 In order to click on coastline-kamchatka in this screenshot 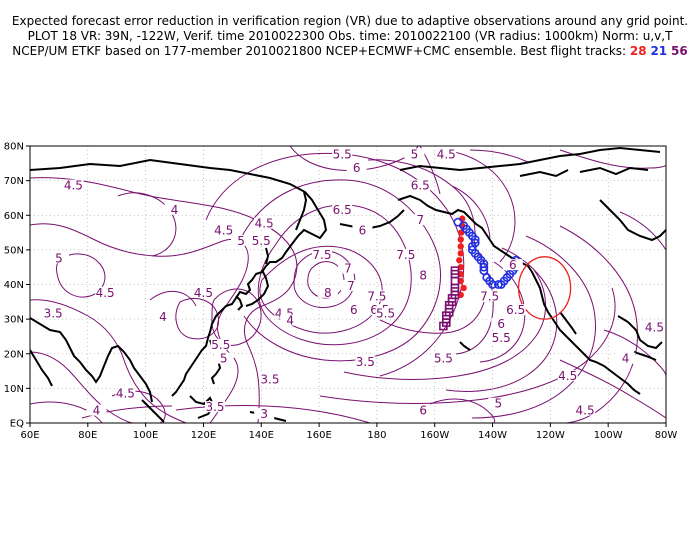, I will do `click(301, 211)`.